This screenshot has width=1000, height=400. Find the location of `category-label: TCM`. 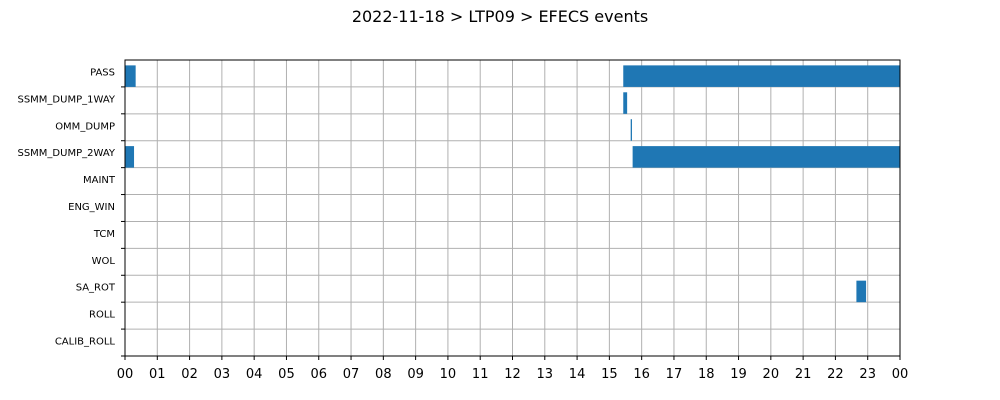

category-label: TCM is located at coordinates (104, 234).